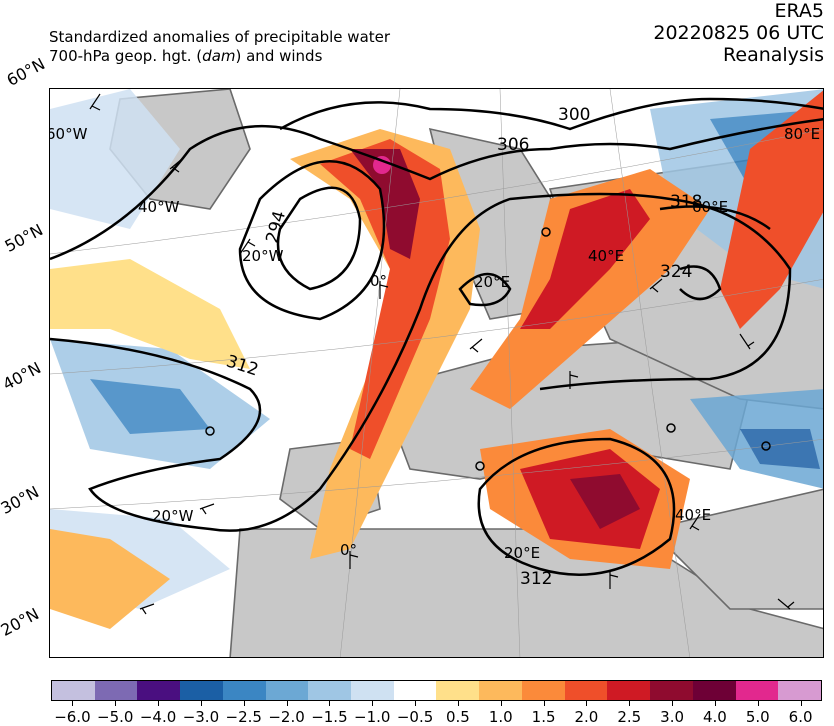  Describe the element at coordinates (68, 134) in the screenshot. I see `lon-label-60w: 60°W` at that location.